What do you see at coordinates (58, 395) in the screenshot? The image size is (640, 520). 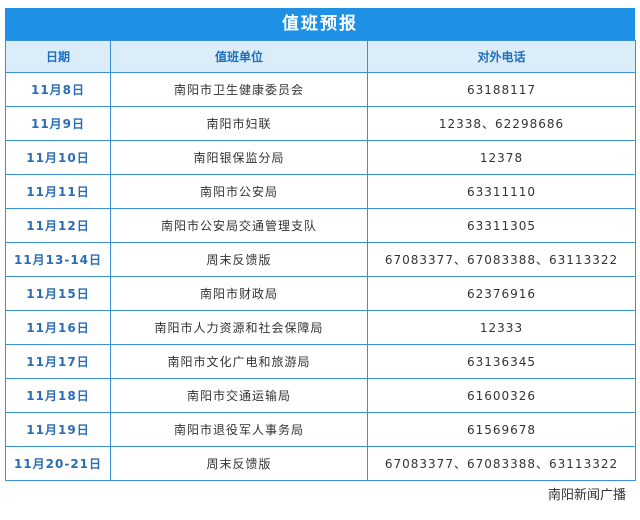 I see `cell: 11月18日` at bounding box center [58, 395].